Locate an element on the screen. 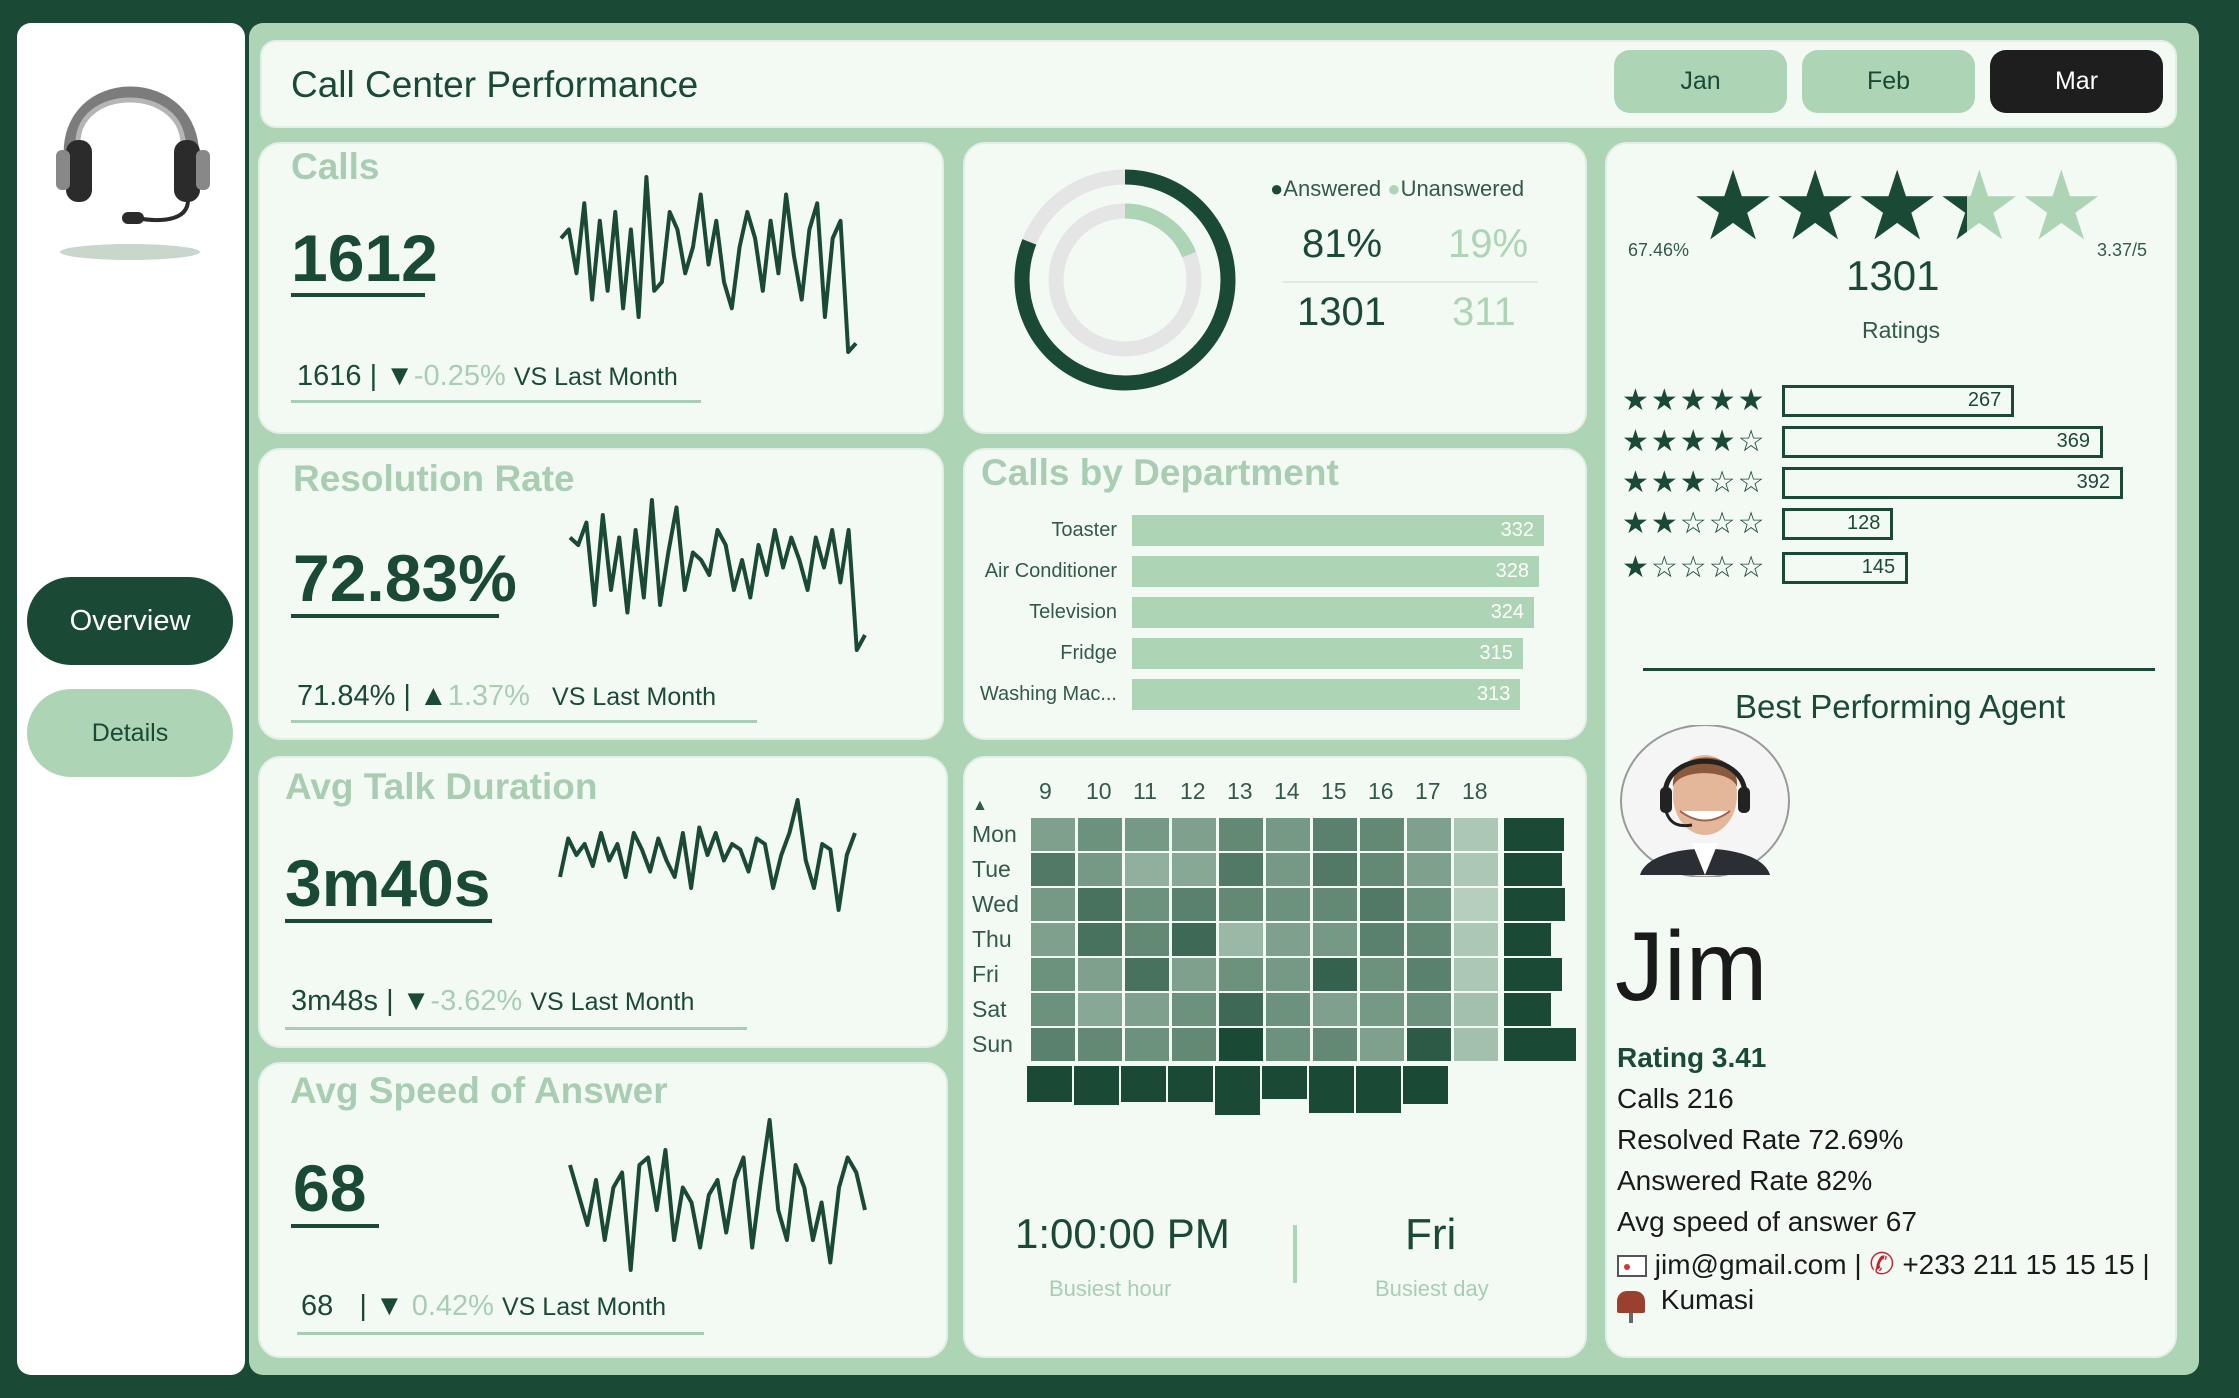 The image size is (2239, 1398). agent-phone: +233 211 15 15 15 | is located at coordinates (2026, 1264).